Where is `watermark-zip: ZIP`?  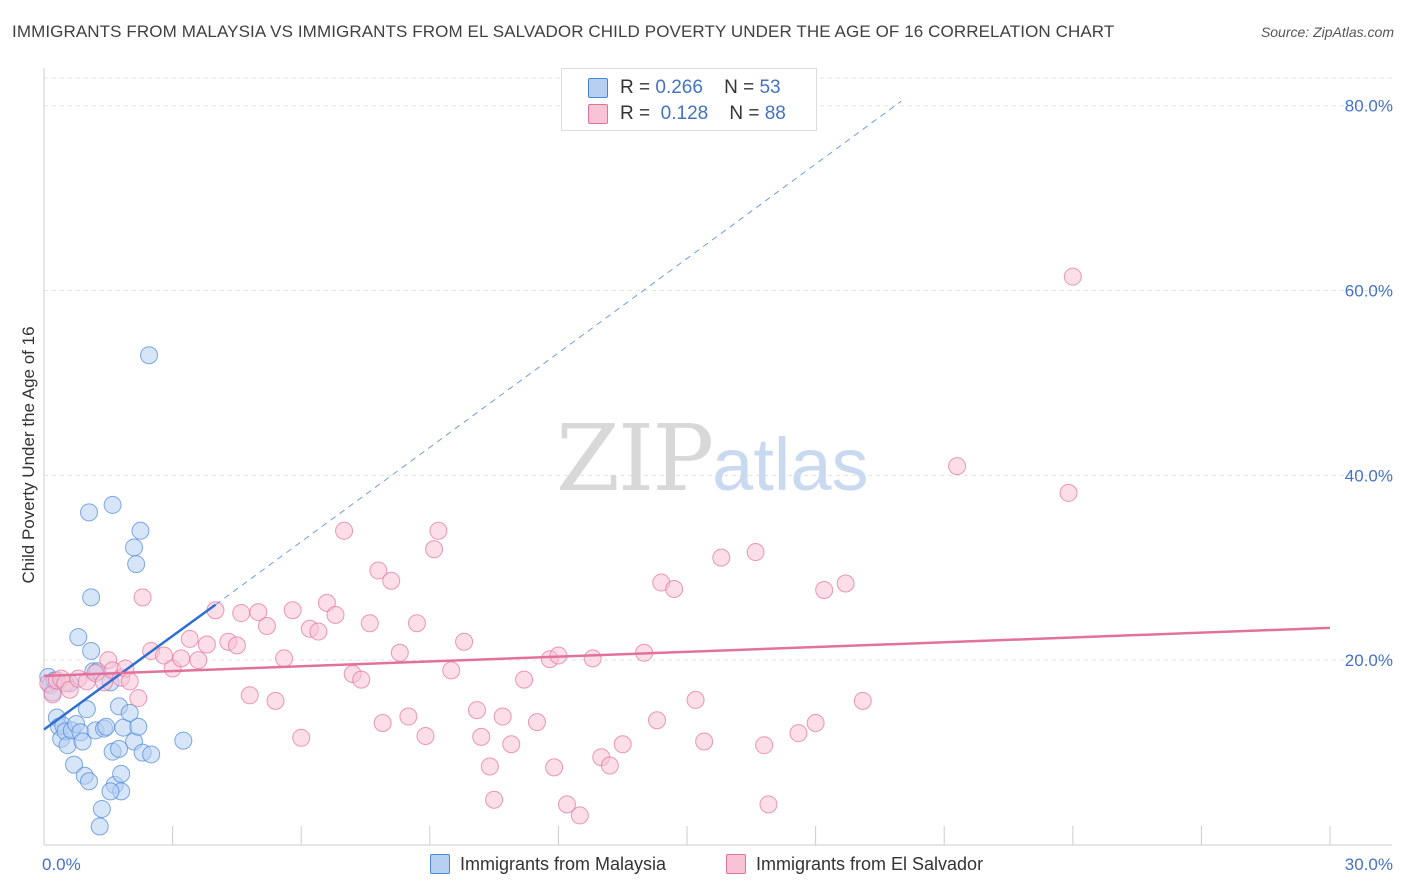 watermark-zip: ZIP is located at coordinates (635, 458).